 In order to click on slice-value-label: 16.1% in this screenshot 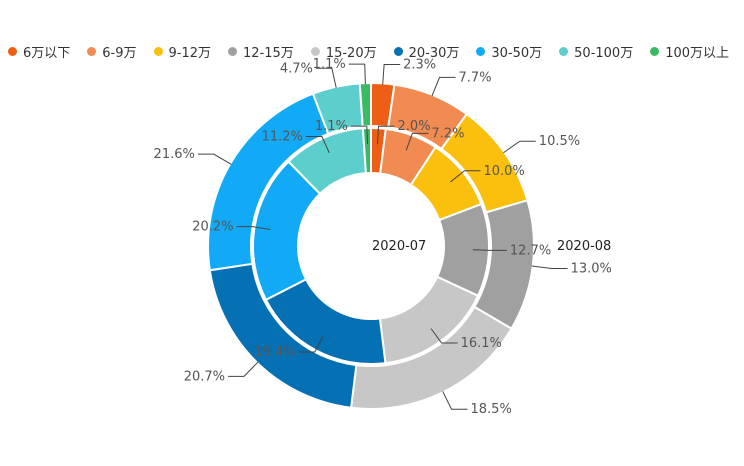, I will do `click(481, 343)`.